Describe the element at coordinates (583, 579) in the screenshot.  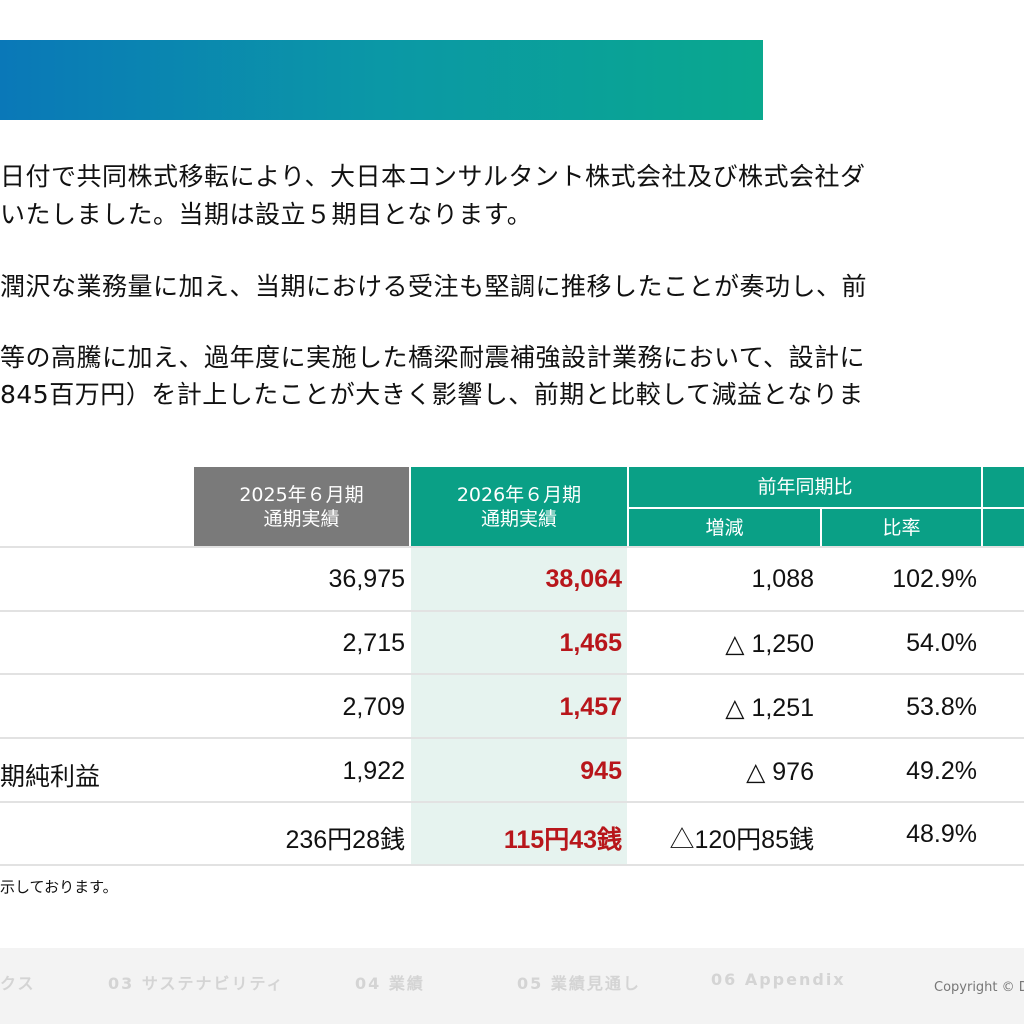
I see `cell-curr: 38,064` at that location.